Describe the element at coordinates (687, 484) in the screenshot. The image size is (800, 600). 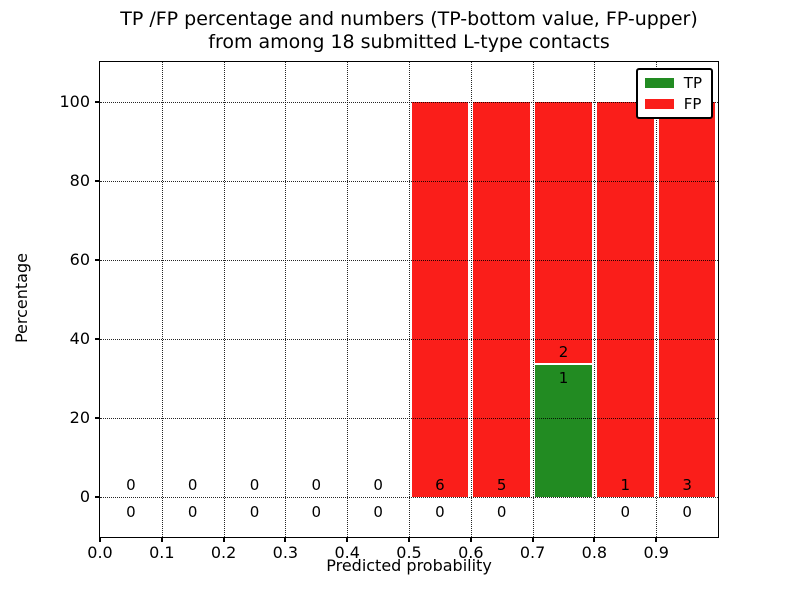
I see `bar-count-label: 3` at that location.